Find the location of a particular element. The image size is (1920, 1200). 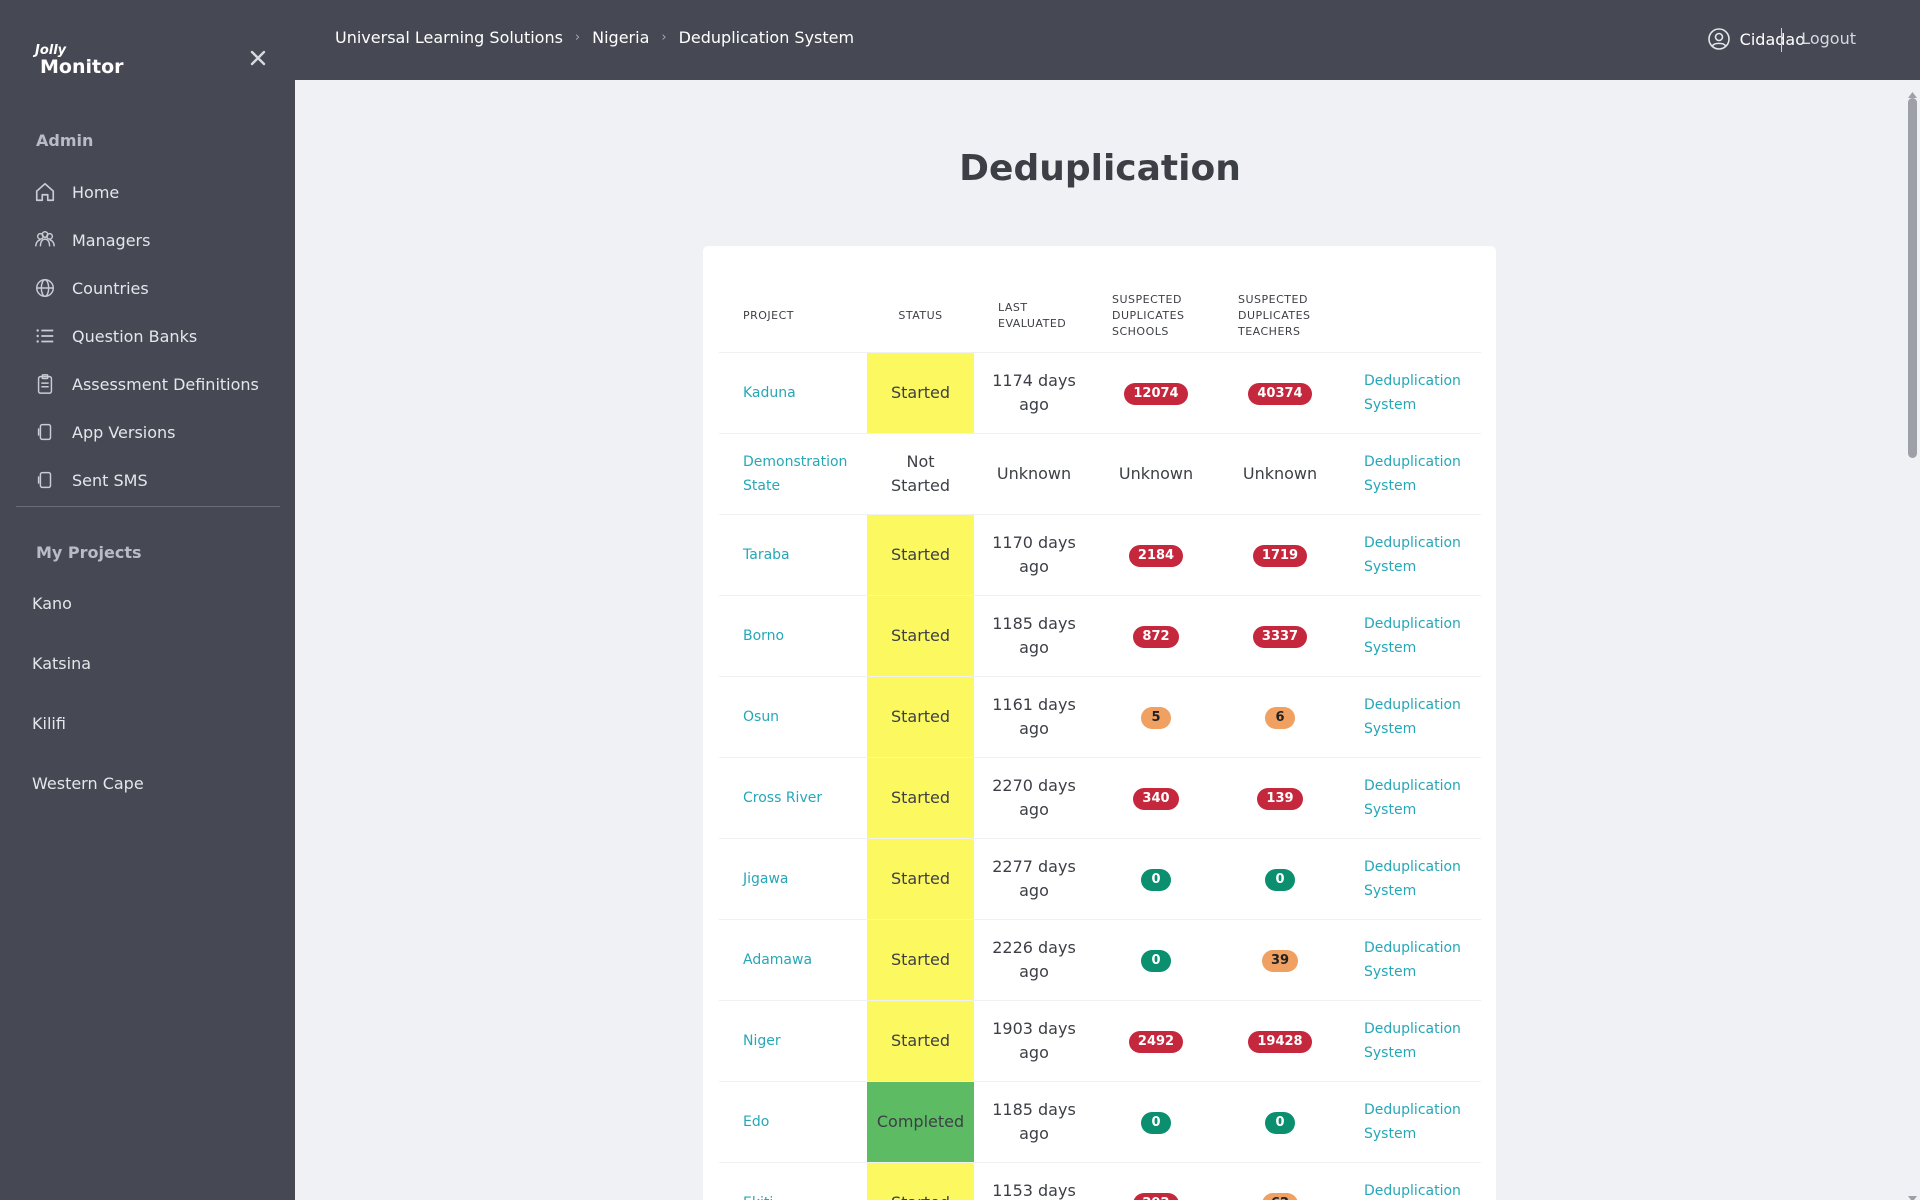

close-sidebar-icon is located at coordinates (258, 58).